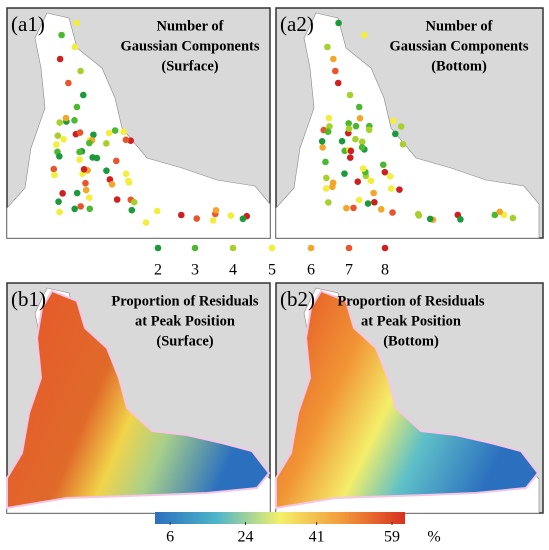  I want to click on panel-title: at Peak Position, so click(411, 321).